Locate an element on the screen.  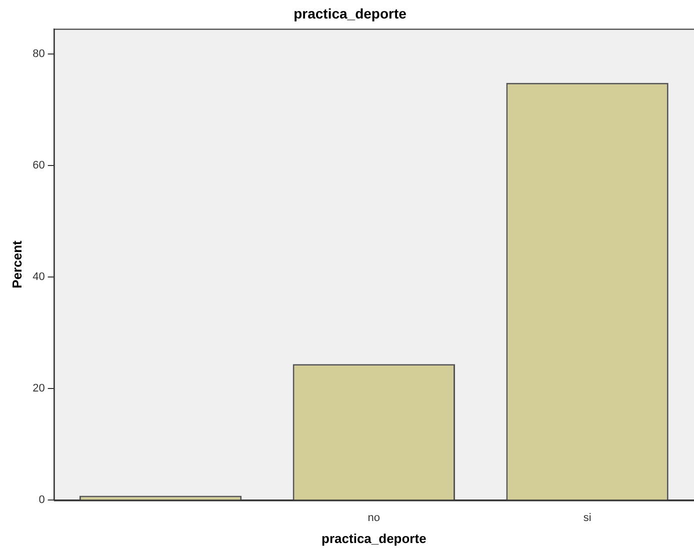
y-tick-label: 20 is located at coordinates (38, 388).